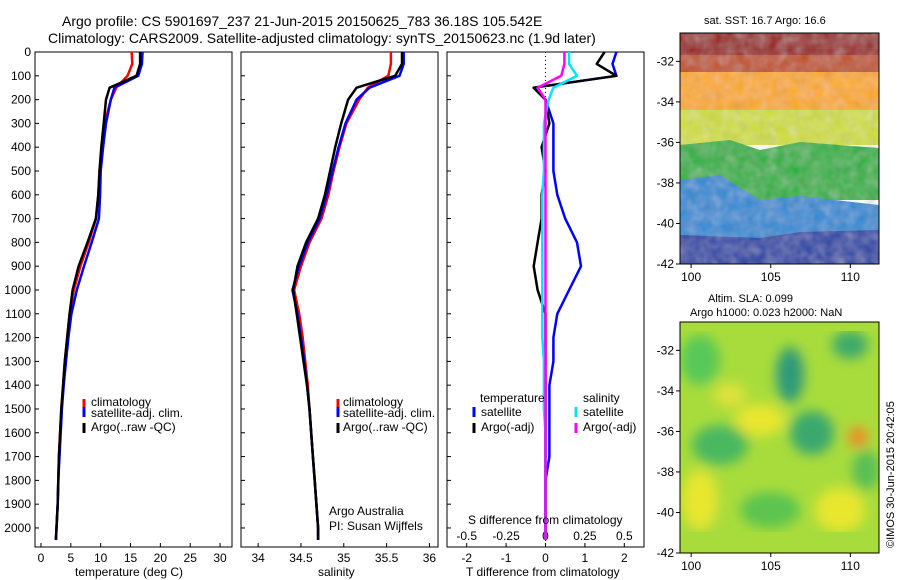 The height and width of the screenshot is (580, 900). What do you see at coordinates (466, 558) in the screenshot?
I see `xtick-label: -2` at bounding box center [466, 558].